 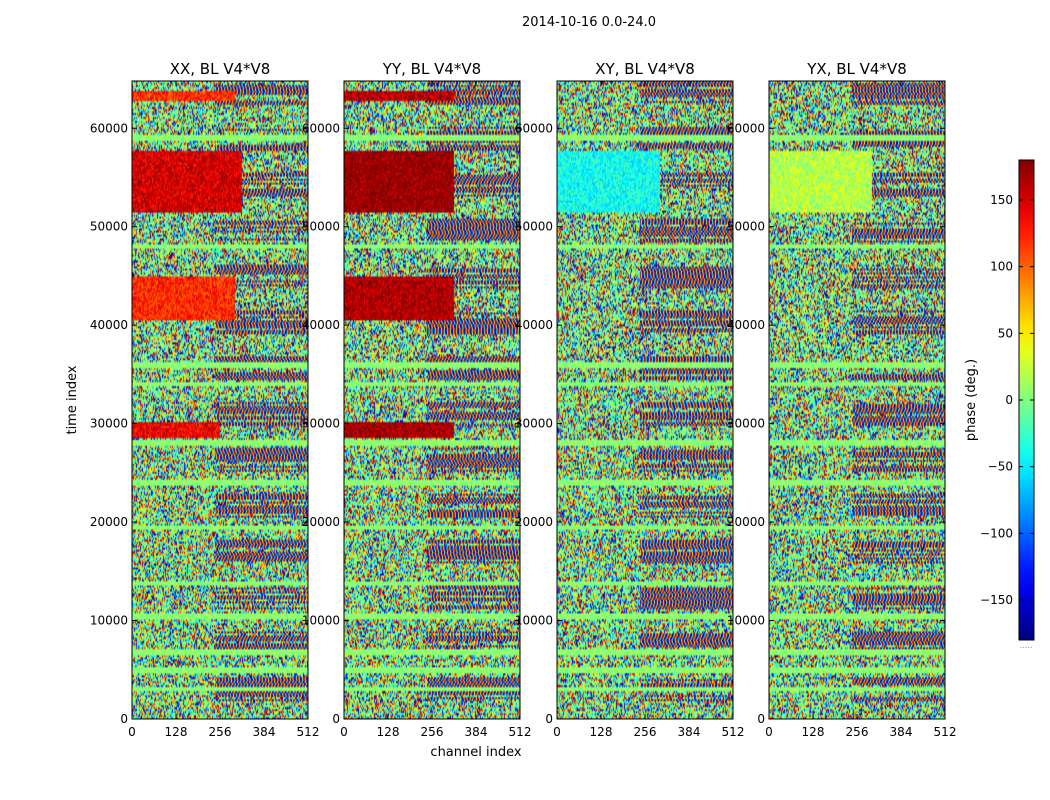 I want to click on figure-suptitle: 2014-10-16 0.0-24.0, so click(x=589, y=22).